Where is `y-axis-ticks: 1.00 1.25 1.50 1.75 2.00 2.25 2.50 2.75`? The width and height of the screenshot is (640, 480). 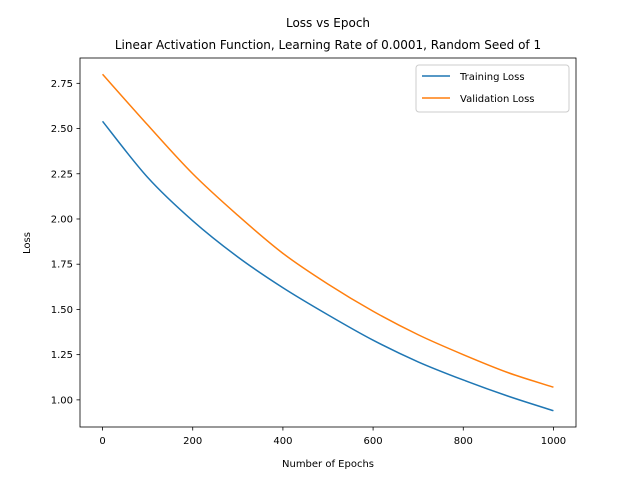 y-axis-ticks: 1.00 1.25 1.50 1.75 2.00 2.25 2.50 2.75 is located at coordinates (65, 242).